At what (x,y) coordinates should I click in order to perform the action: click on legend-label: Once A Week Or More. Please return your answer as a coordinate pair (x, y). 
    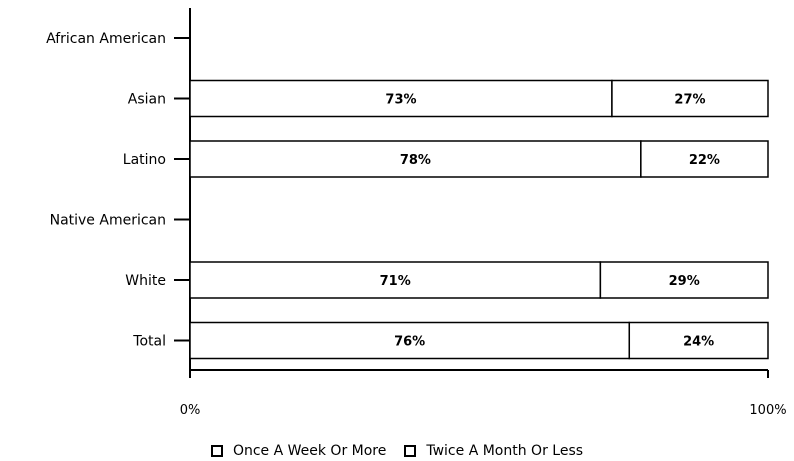
    Looking at the image, I should click on (309, 451).